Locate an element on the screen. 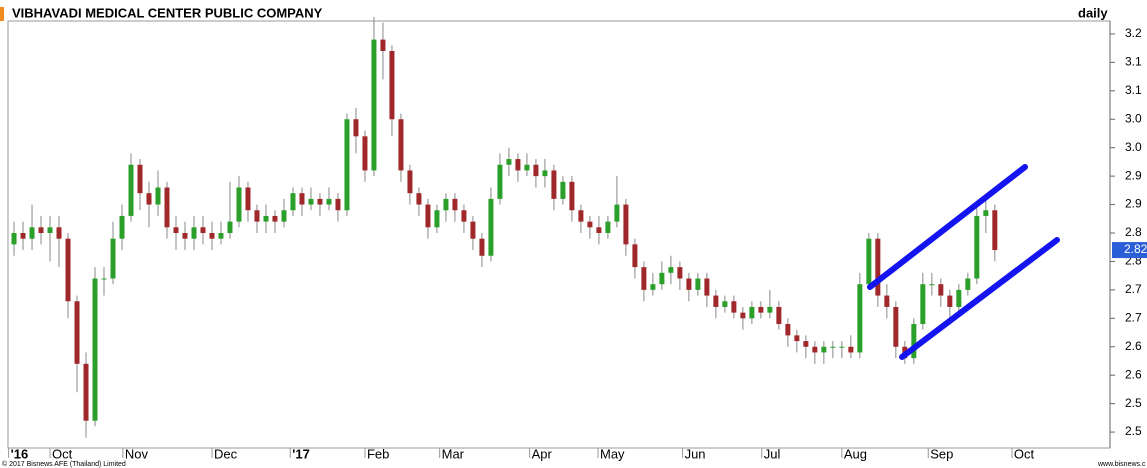  y-tick-label: 2.8 is located at coordinates (1133, 232).